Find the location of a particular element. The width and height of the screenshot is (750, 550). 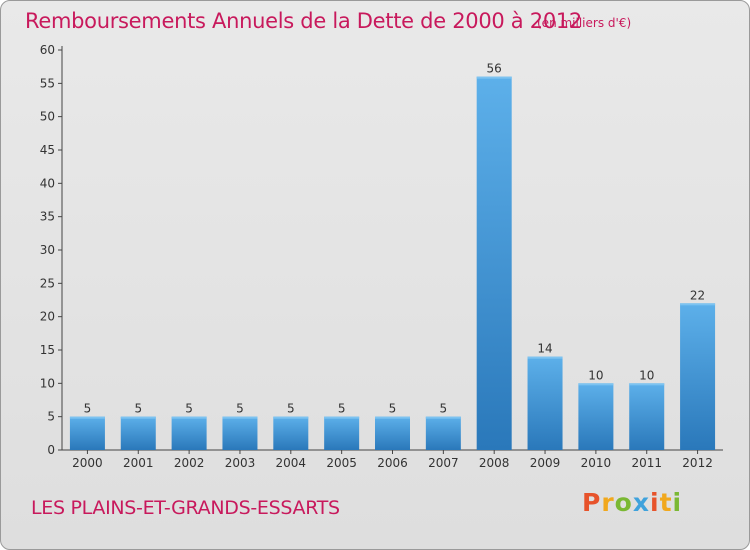

y-tick-label: 25 is located at coordinates (47, 283).